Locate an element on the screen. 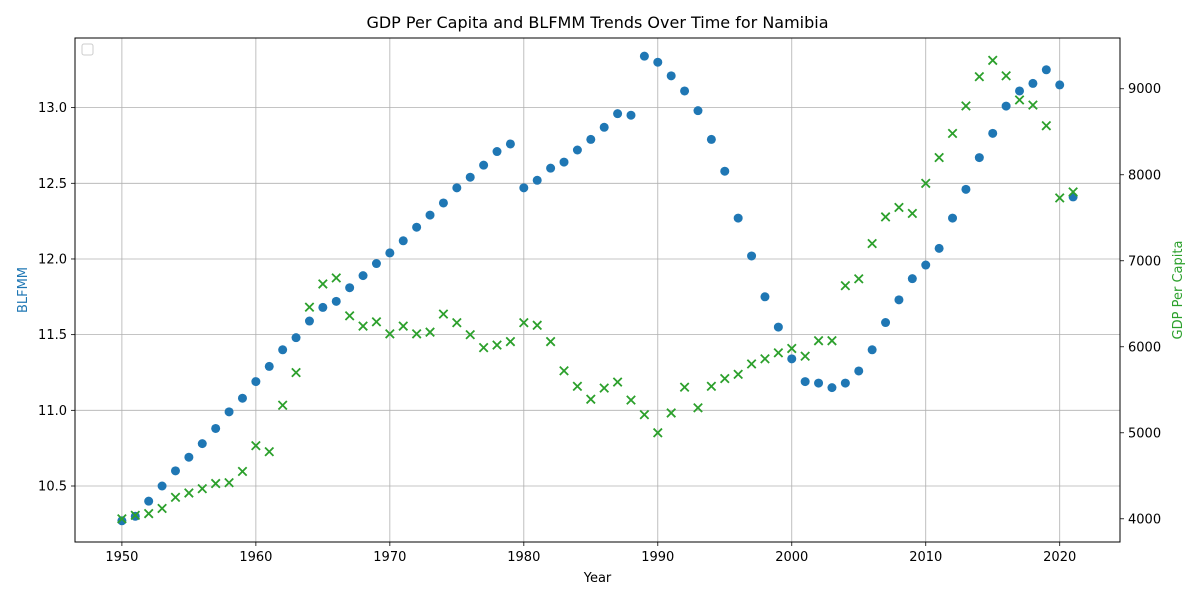  x-tick-label: 2000 is located at coordinates (791, 557).